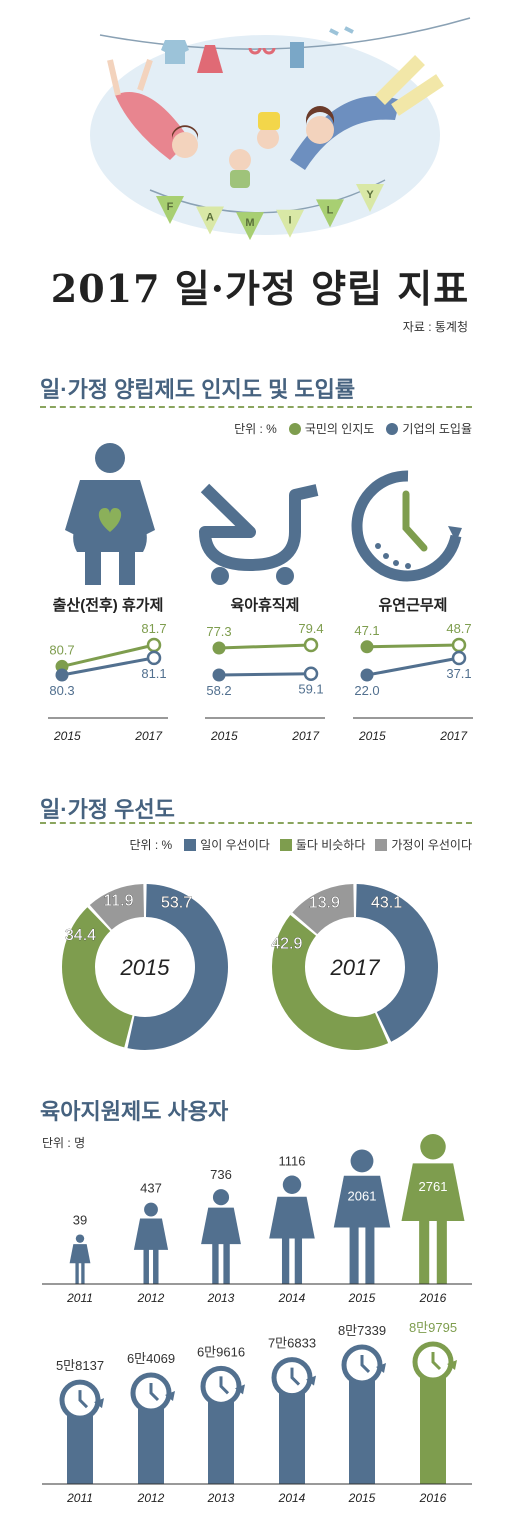 Image resolution: width=520 pixels, height=1516 pixels. I want to click on bar-value-label: 2761, so click(433, 1186).